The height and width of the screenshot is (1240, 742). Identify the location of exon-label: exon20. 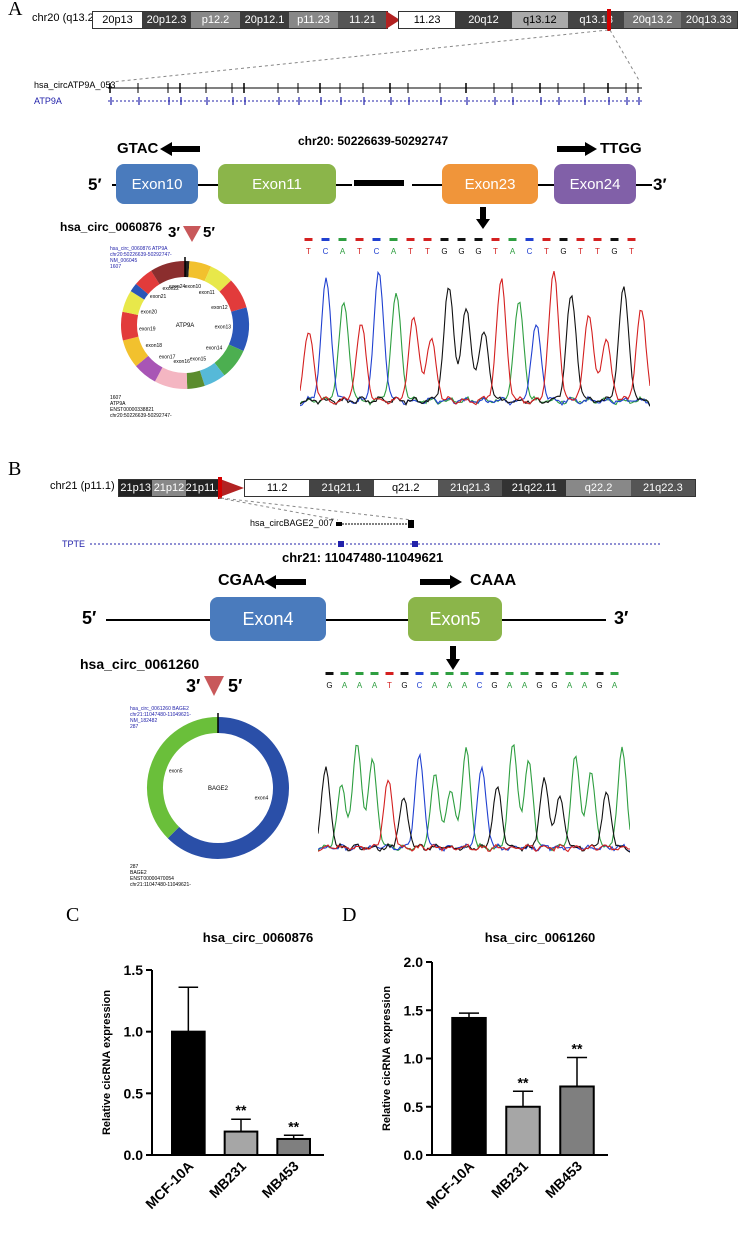
(149, 312).